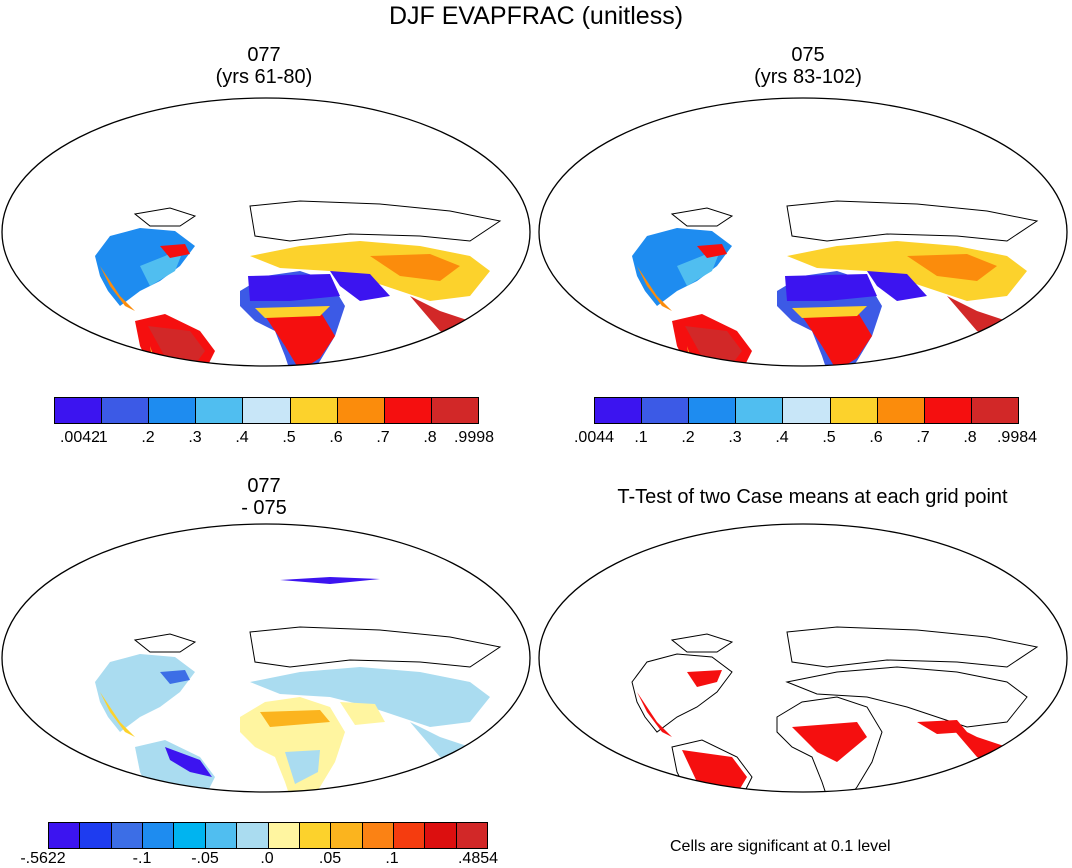 This screenshot has width=1072, height=868. Describe the element at coordinates (264, 508) in the screenshot. I see `panel-title-line2: - 075` at that location.